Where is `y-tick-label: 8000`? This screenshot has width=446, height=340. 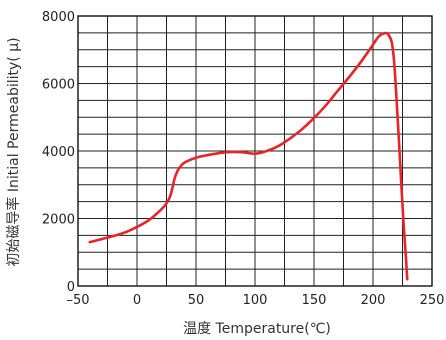
y-tick-label: 8000 is located at coordinates (58, 17).